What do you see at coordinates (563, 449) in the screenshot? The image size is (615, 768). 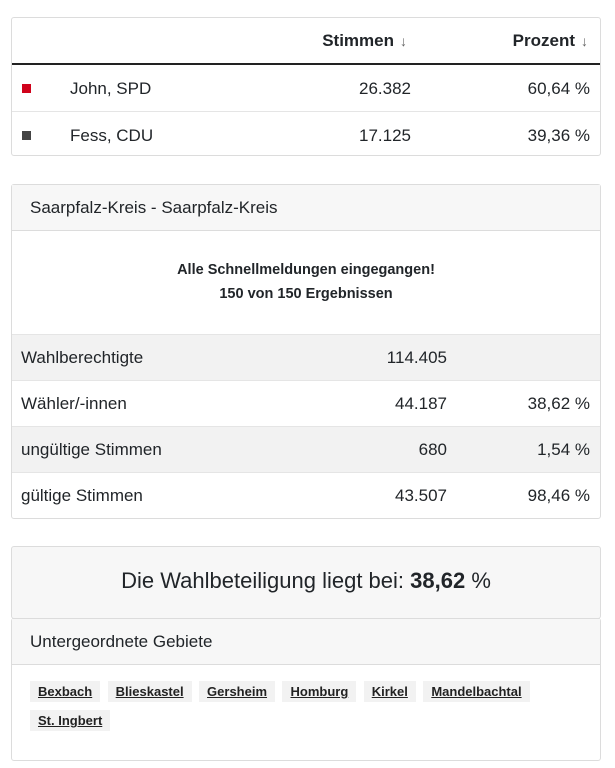 I see `stat-percent: 1,54 %` at bounding box center [563, 449].